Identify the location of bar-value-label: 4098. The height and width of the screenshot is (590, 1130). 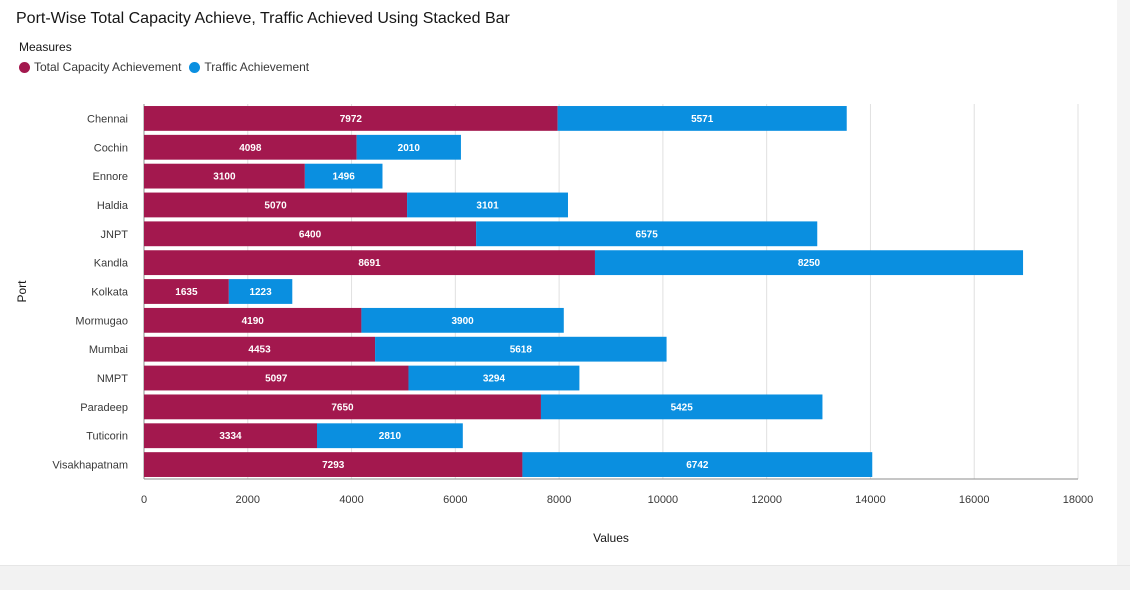
(250, 148).